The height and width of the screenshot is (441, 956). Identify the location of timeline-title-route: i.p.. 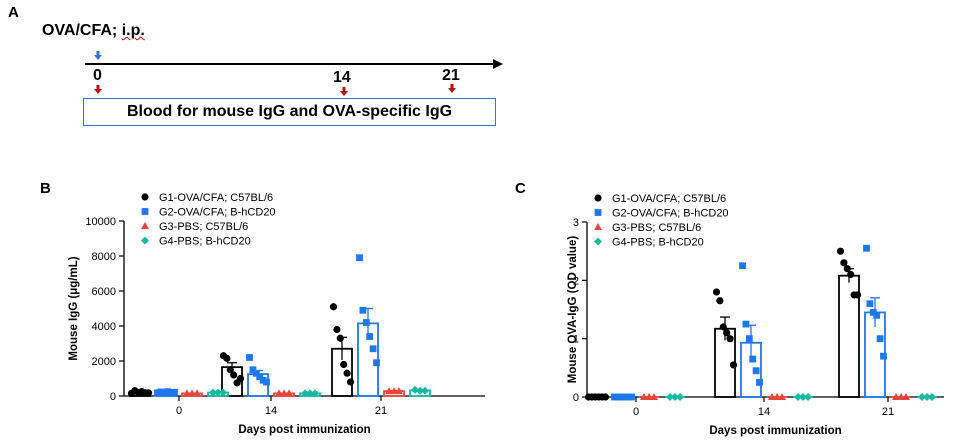
(133, 30).